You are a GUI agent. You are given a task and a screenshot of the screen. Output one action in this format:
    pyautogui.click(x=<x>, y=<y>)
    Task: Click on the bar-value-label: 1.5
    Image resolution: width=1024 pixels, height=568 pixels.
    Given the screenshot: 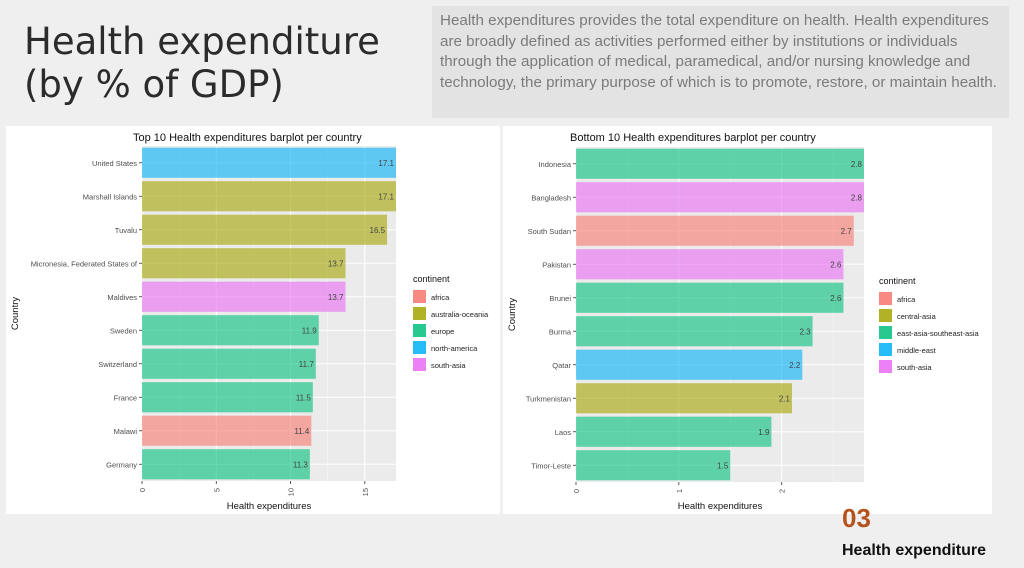 What is the action you would take?
    pyautogui.click(x=723, y=465)
    